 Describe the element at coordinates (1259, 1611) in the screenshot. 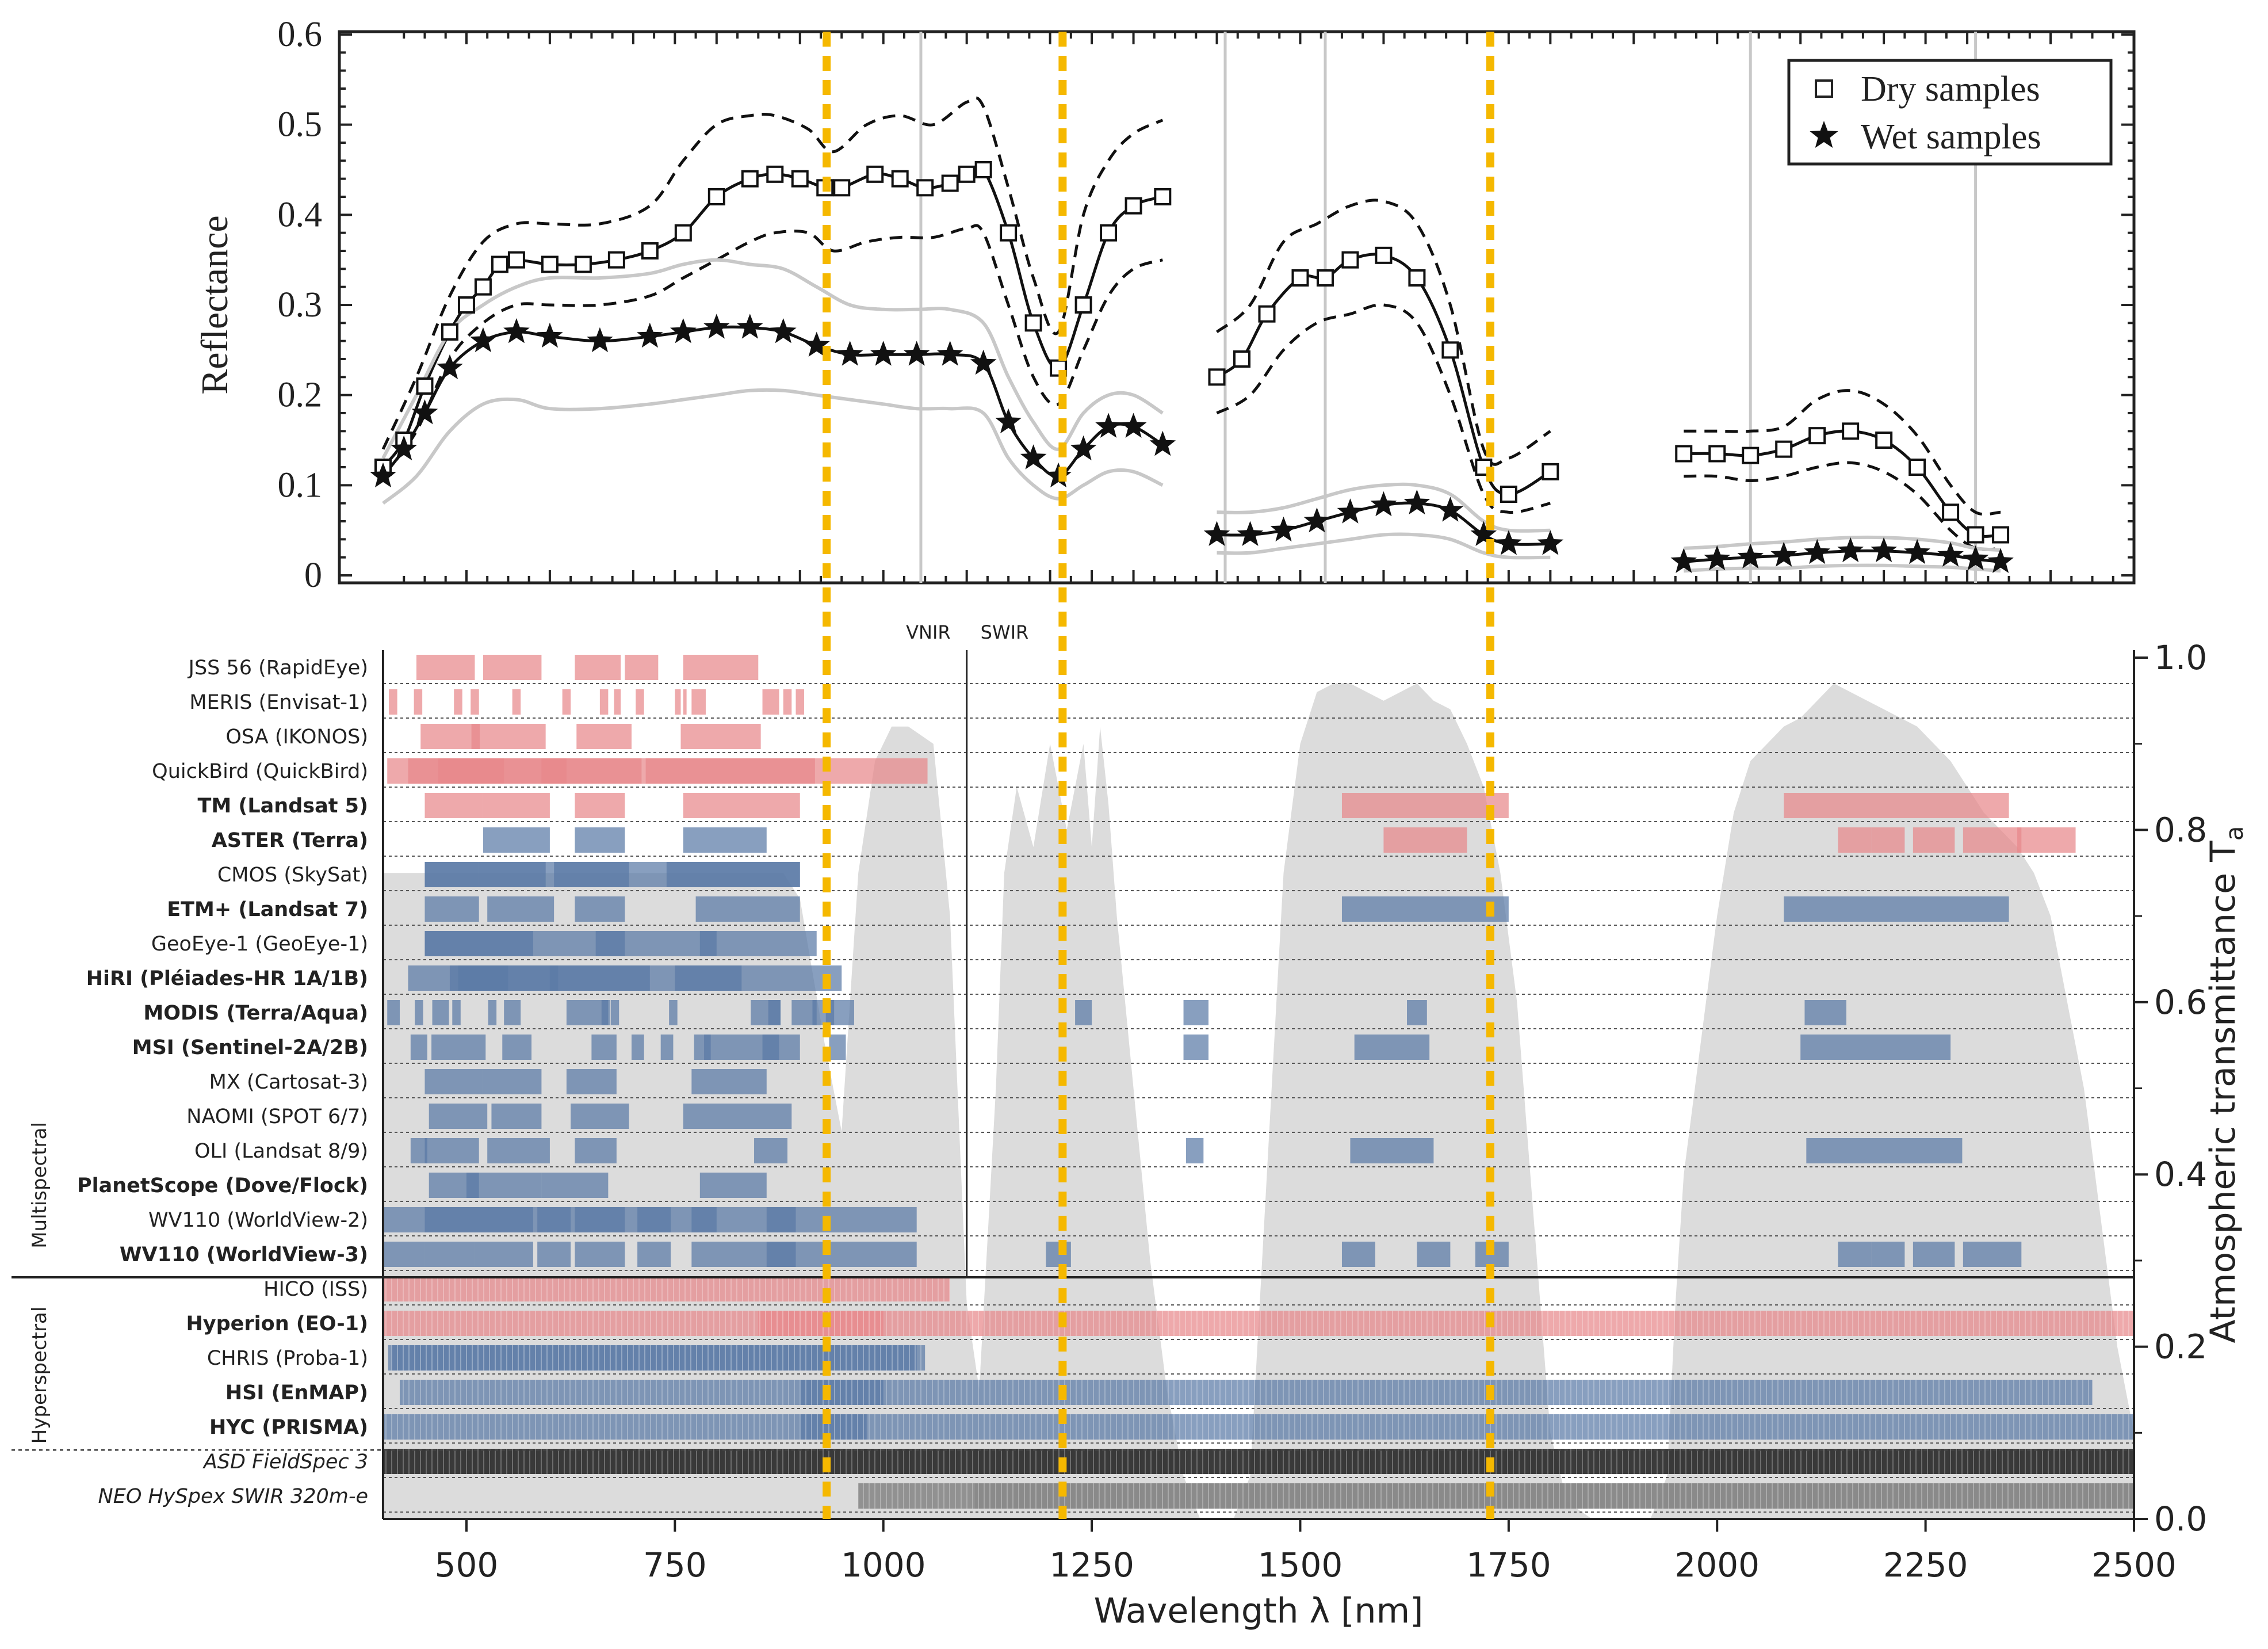

I see `wavelength-axis-label: Wavelength λ [nm]` at that location.